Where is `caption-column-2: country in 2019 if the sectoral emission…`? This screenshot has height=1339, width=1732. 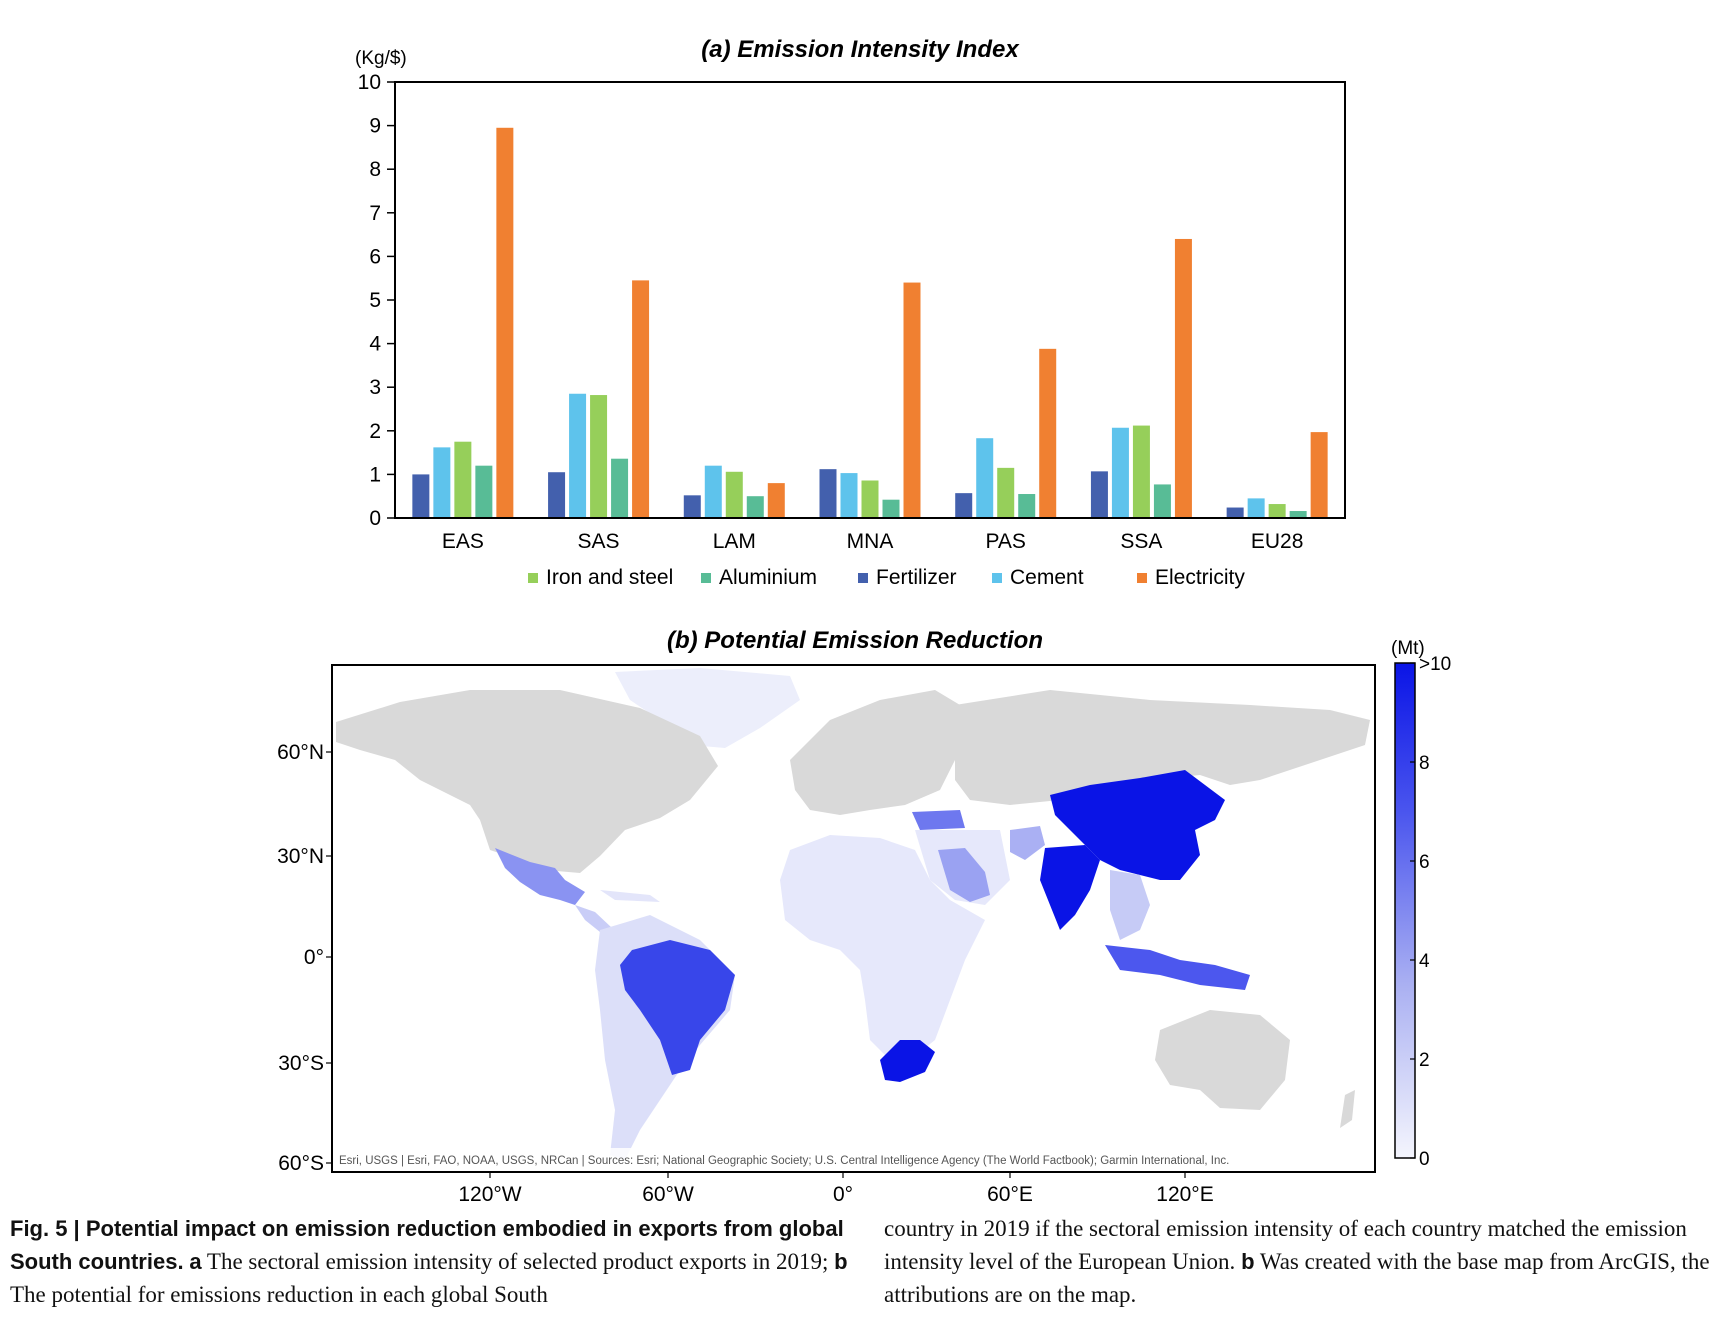 caption-column-2: country in 2019 if the sectoral emission… is located at coordinates (1303, 1261).